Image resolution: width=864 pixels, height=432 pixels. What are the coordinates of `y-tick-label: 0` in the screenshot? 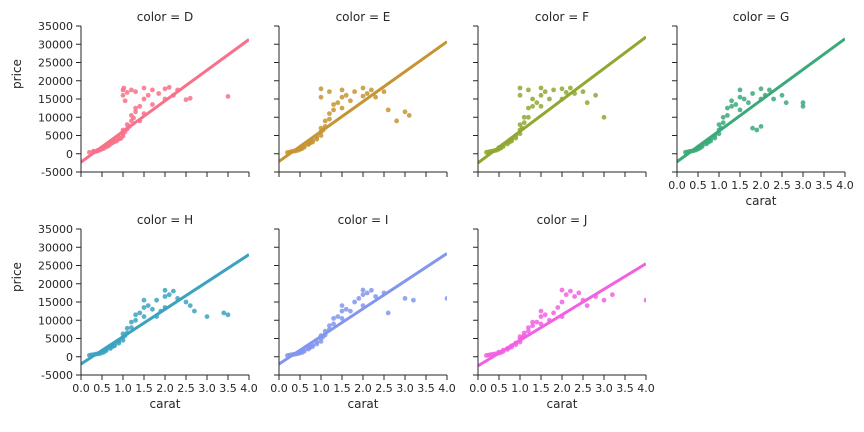 It's located at (69, 154).